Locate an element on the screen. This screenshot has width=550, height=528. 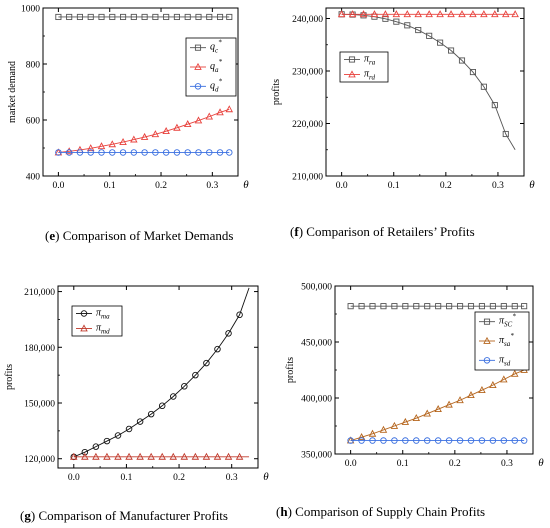
x-tick-label-f: 0.3 is located at coordinates (498, 186).